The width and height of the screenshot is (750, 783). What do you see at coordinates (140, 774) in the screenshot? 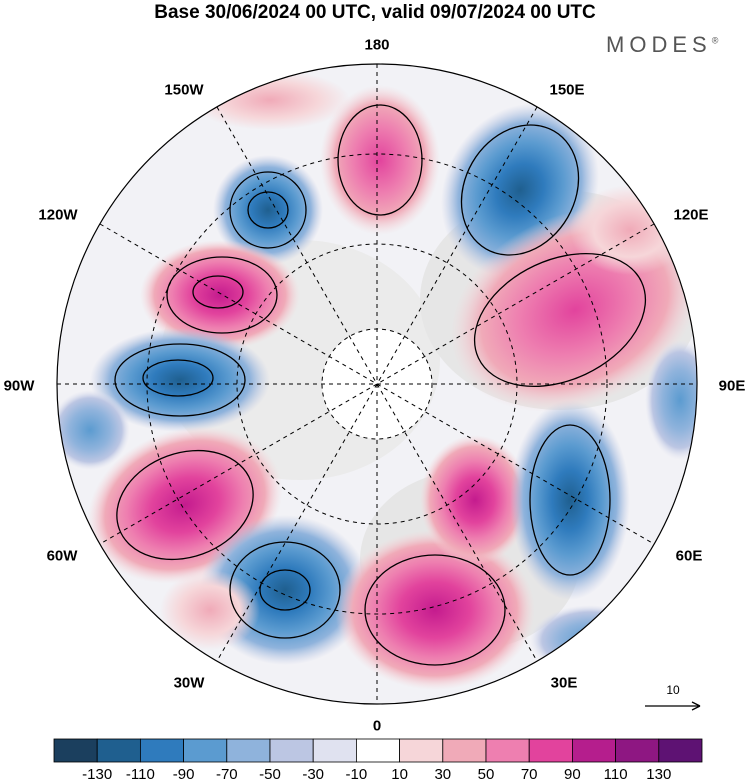
I see `colorbar-tick-label: -110` at bounding box center [140, 774].